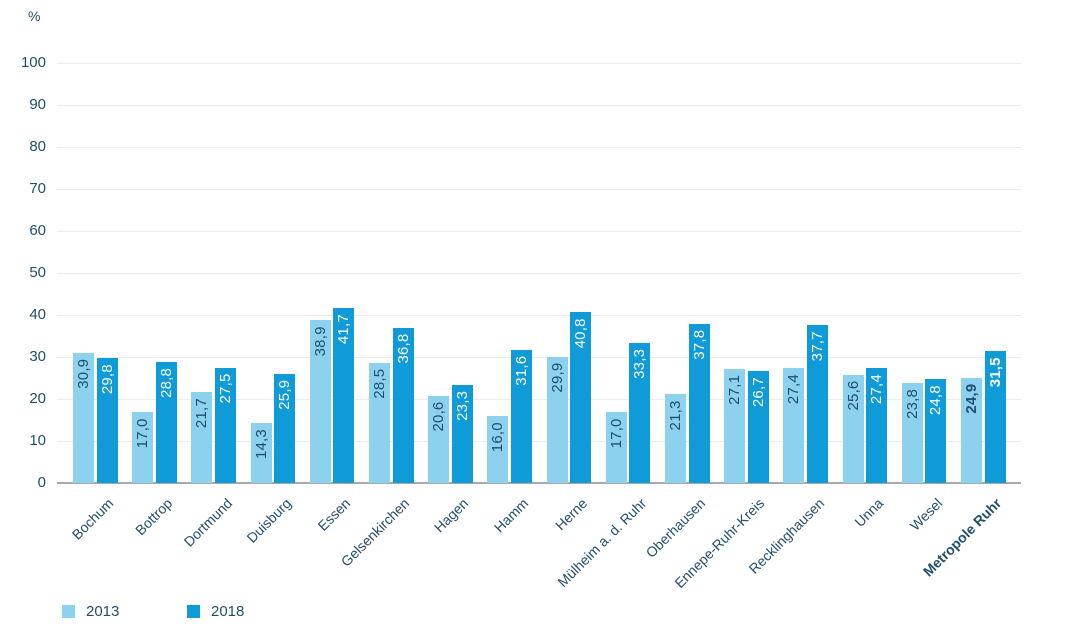 Image resolution: width=1080 pixels, height=632 pixels. I want to click on bar-value-label: 41,7, so click(344, 328).